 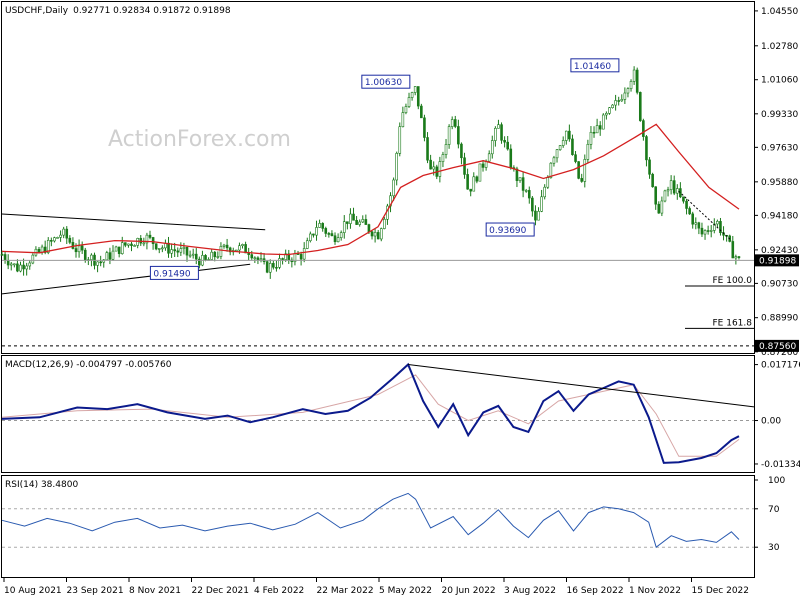 I want to click on current-price-box, so click(x=777, y=260).